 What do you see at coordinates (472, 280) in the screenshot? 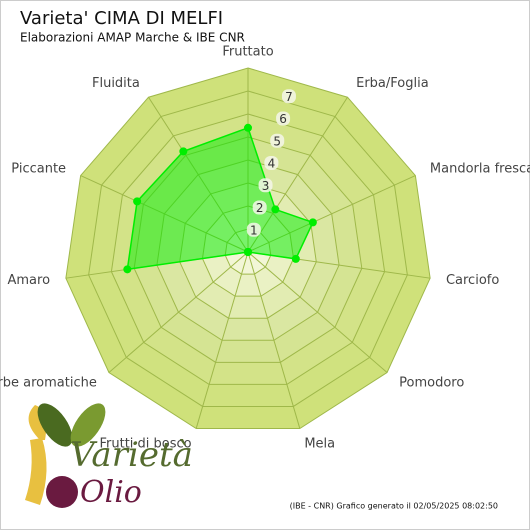
I see `category-label: Carciofo` at bounding box center [472, 280].